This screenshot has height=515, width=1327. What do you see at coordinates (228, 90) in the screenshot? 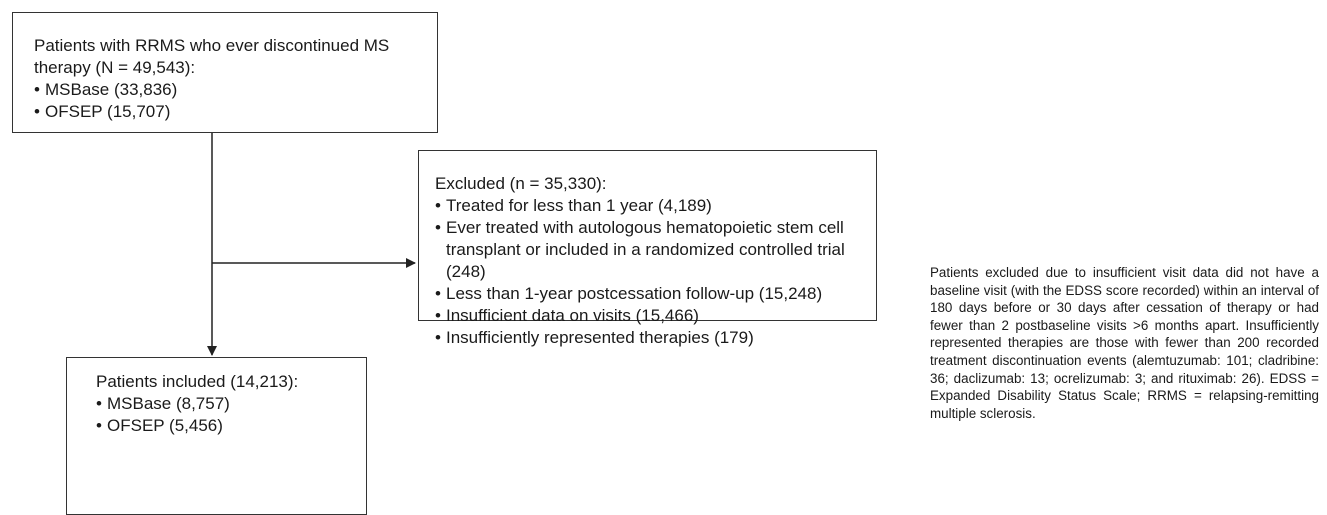
I see `box-item: MSBase (33,836)` at bounding box center [228, 90].